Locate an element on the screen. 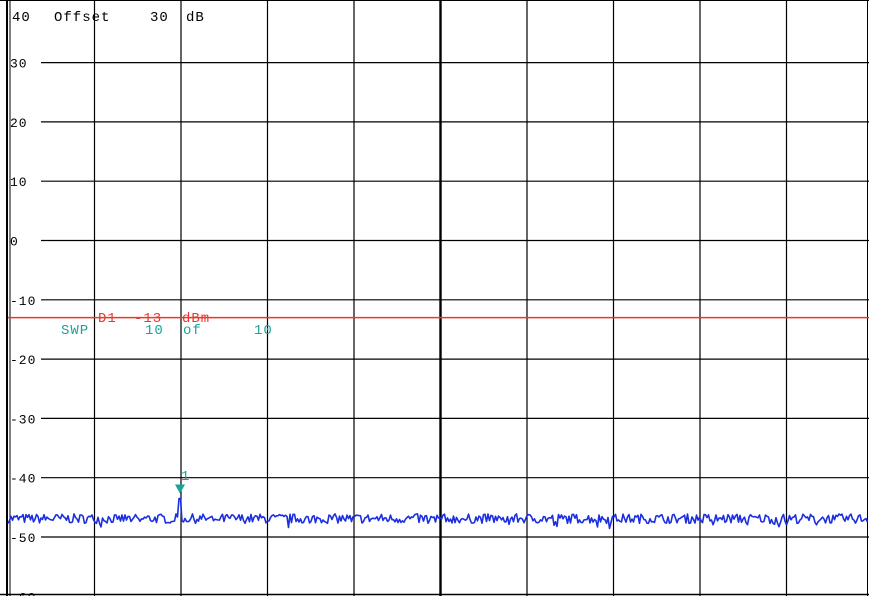 Image resolution: width=869 pixels, height=596 pixels. sweep-of-label: of is located at coordinates (192, 331).